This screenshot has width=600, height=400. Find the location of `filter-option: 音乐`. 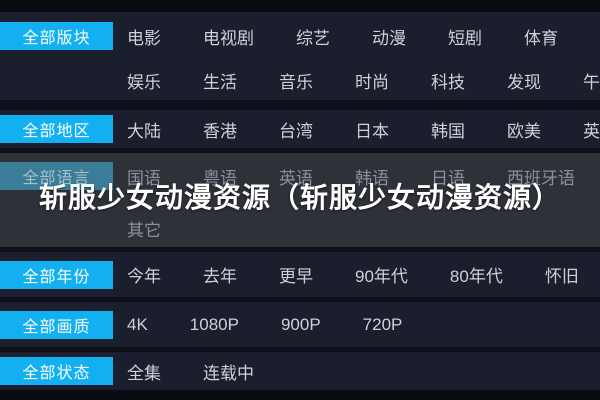

filter-option: 音乐 is located at coordinates (296, 82).